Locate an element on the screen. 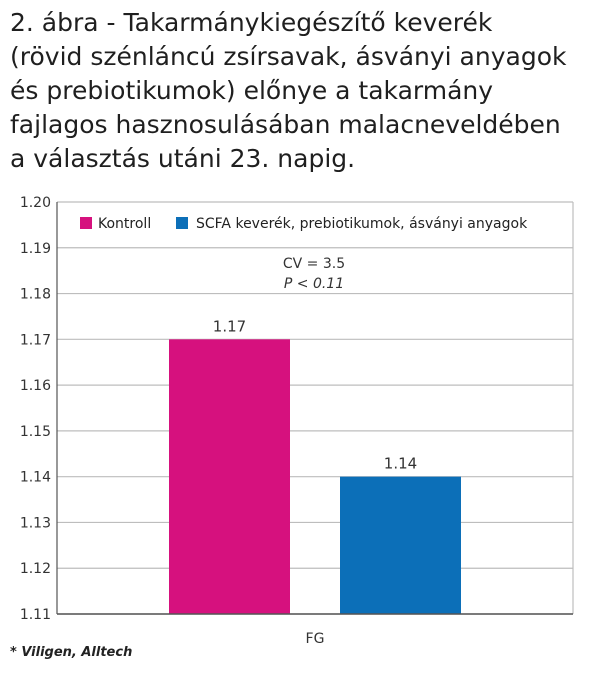  title-line-1: 2. ábra - Takarmánykiegészítő keverék is located at coordinates (251, 22).